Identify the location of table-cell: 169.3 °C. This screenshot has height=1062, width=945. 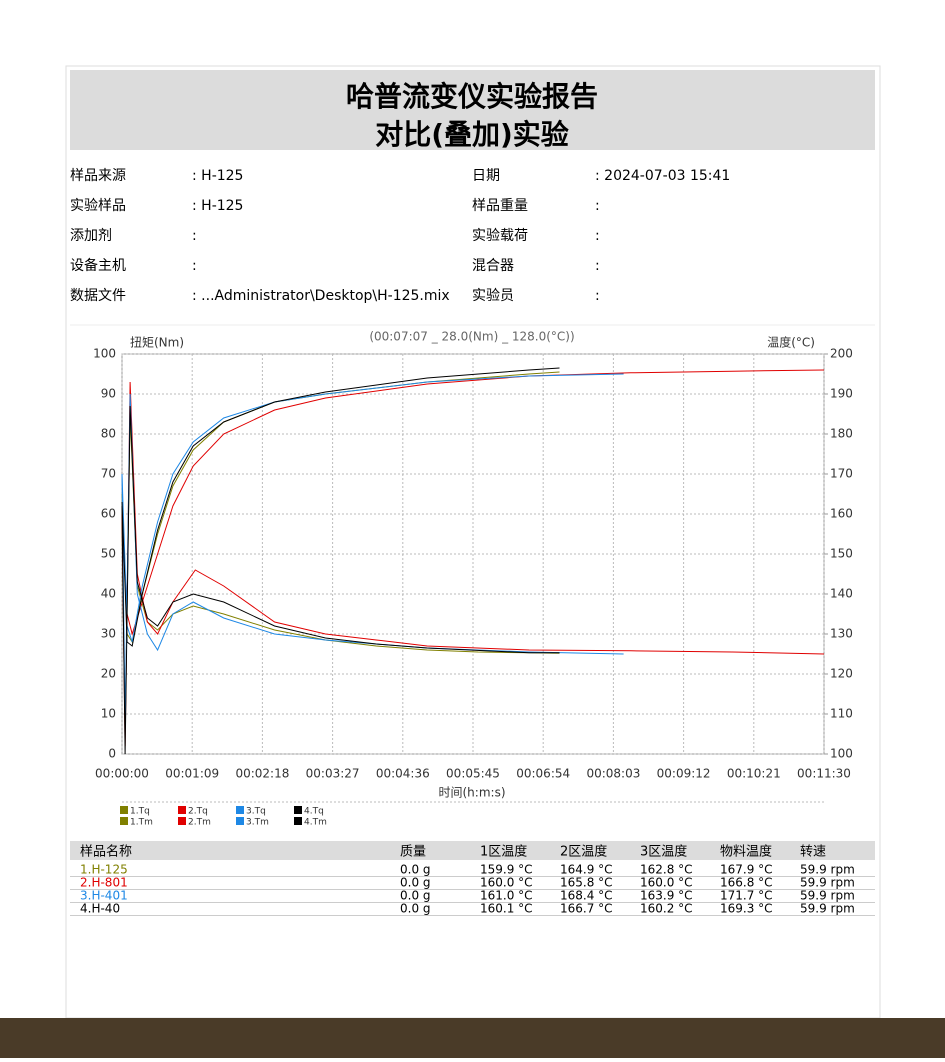
(746, 909).